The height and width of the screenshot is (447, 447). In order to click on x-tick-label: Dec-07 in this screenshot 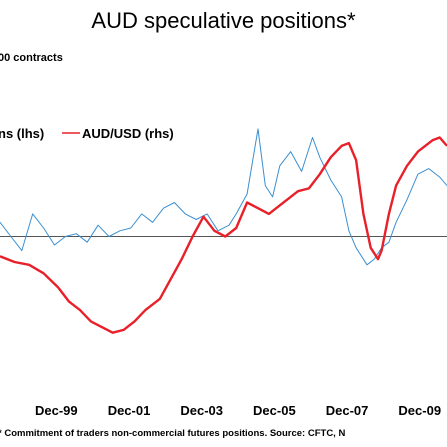, I will do `click(347, 410)`.